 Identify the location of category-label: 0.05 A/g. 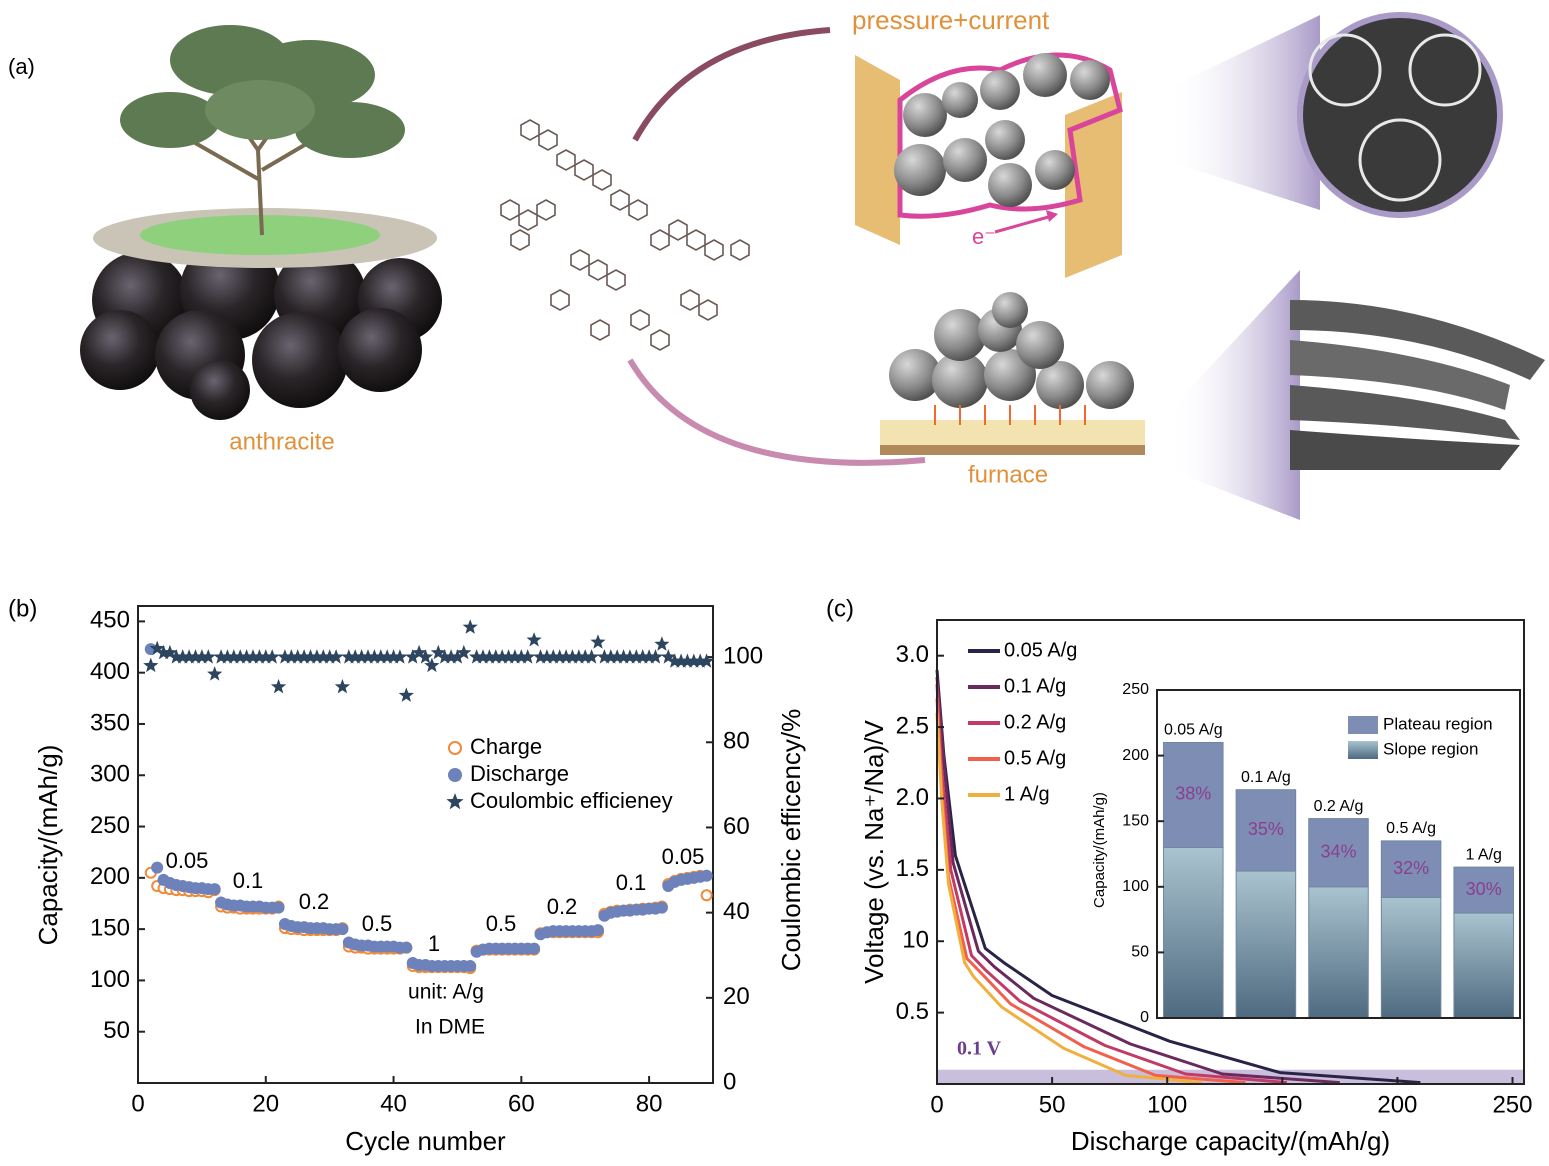
(1193, 730).